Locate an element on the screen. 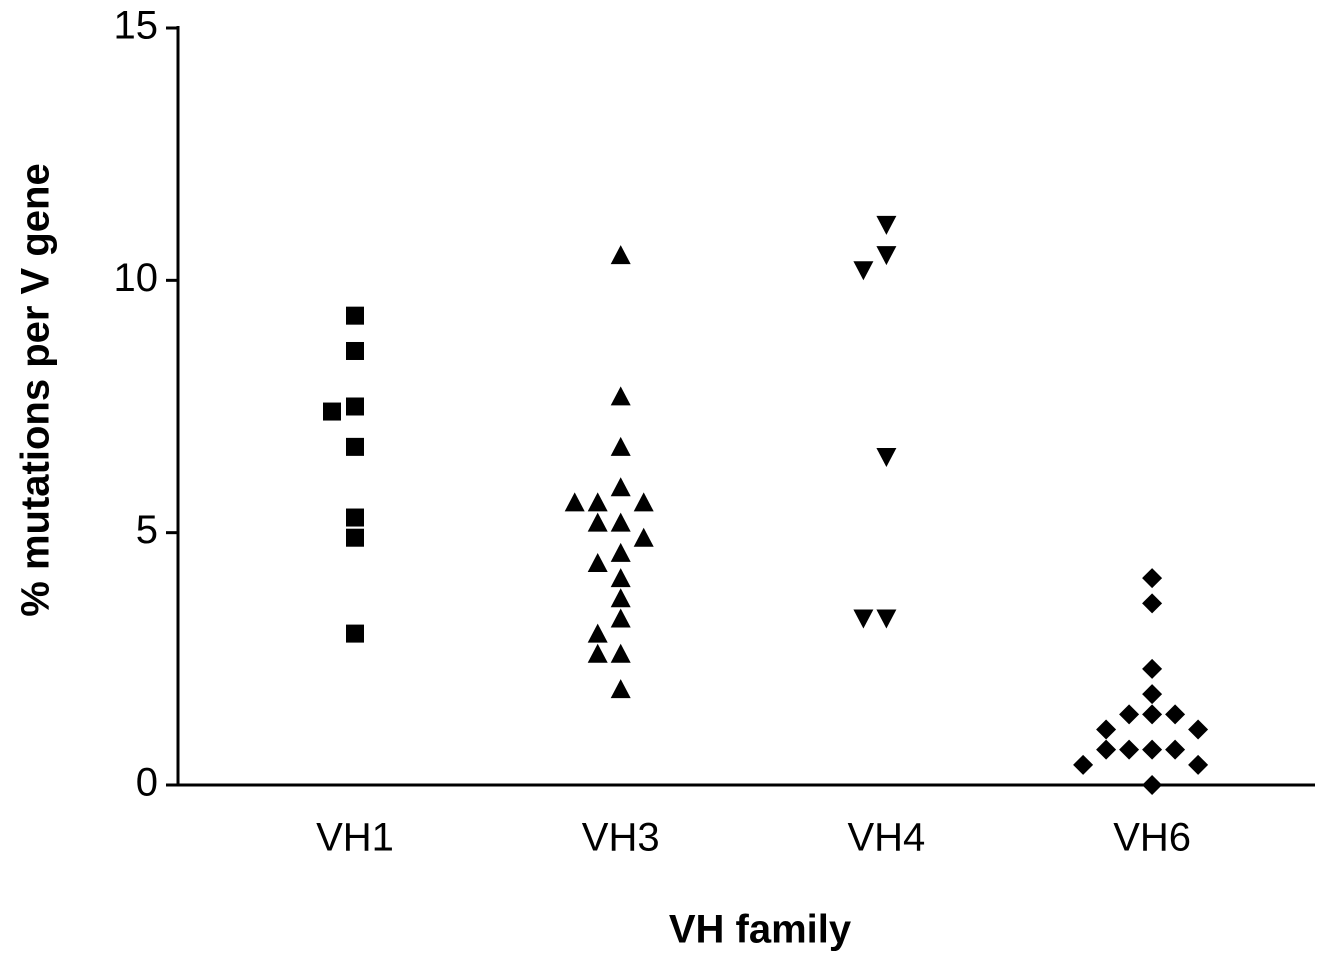  x-tick-label: VH6 is located at coordinates (1152, 838).